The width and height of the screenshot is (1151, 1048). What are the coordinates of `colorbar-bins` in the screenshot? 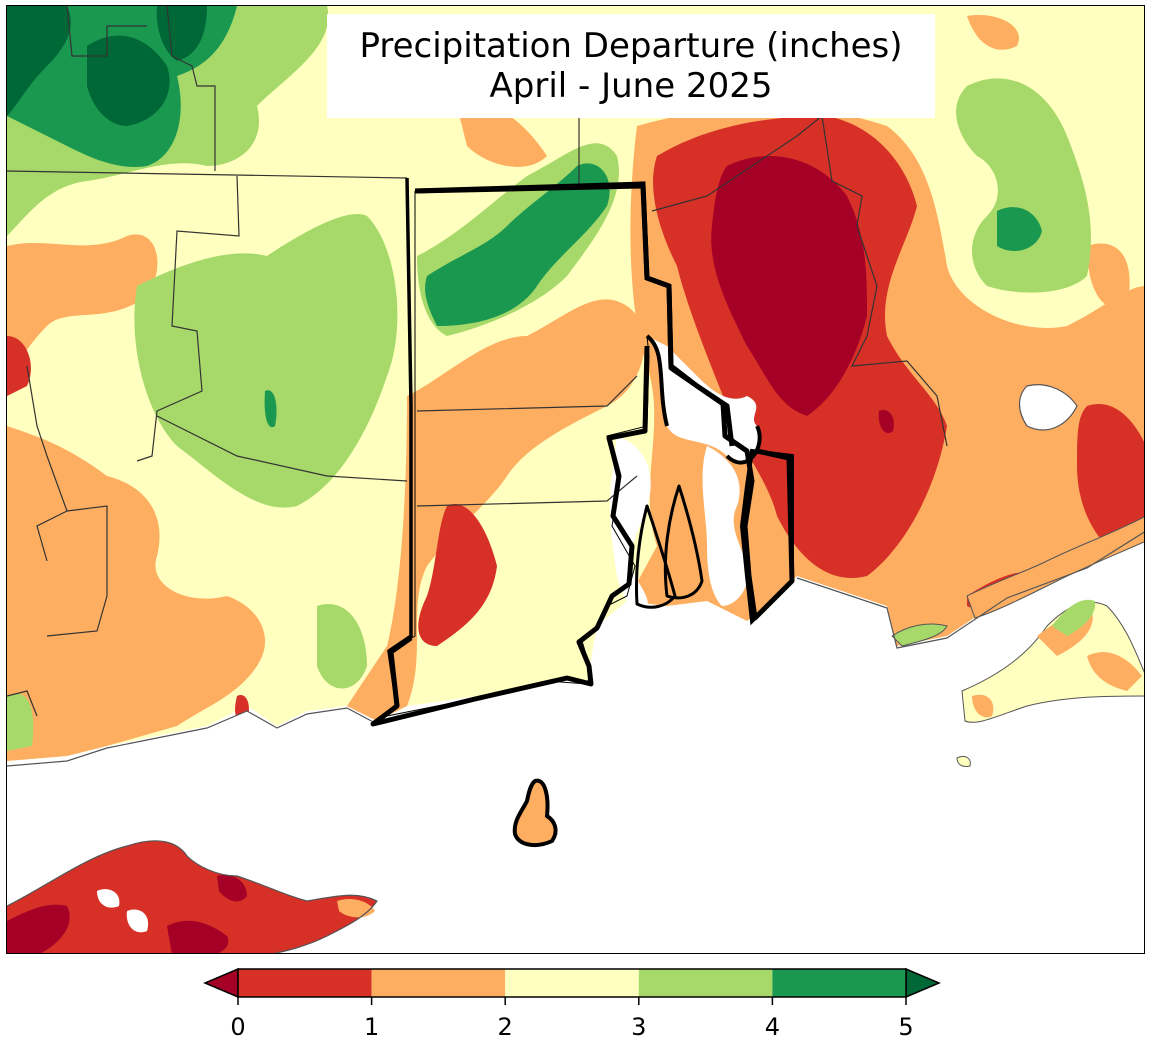 It's located at (572, 983).